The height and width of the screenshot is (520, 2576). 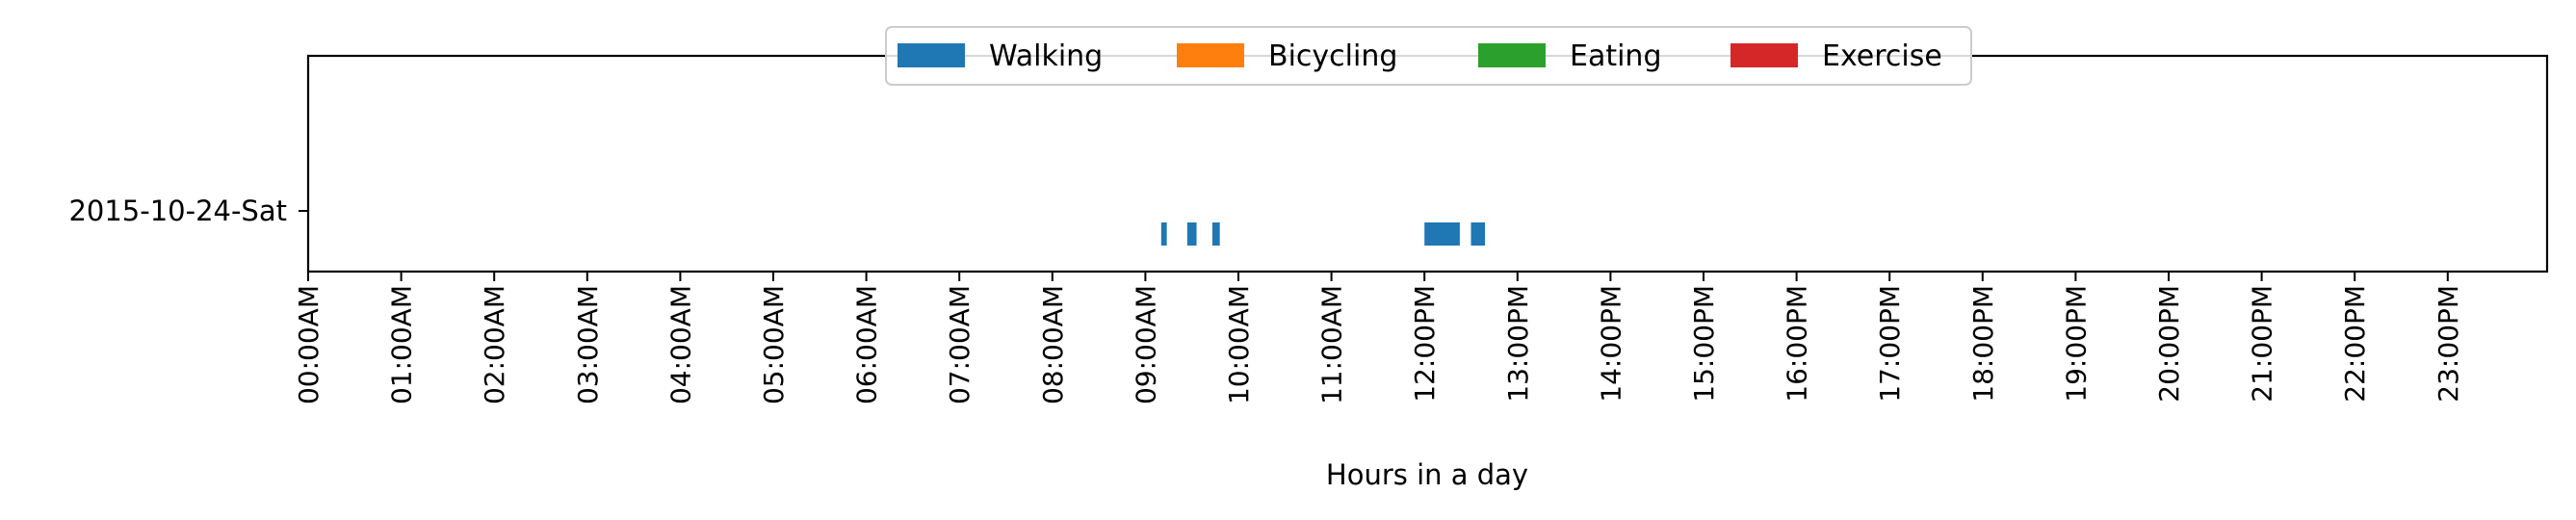 I want to click on legend-label-exercise: Exercise, so click(x=1882, y=56).